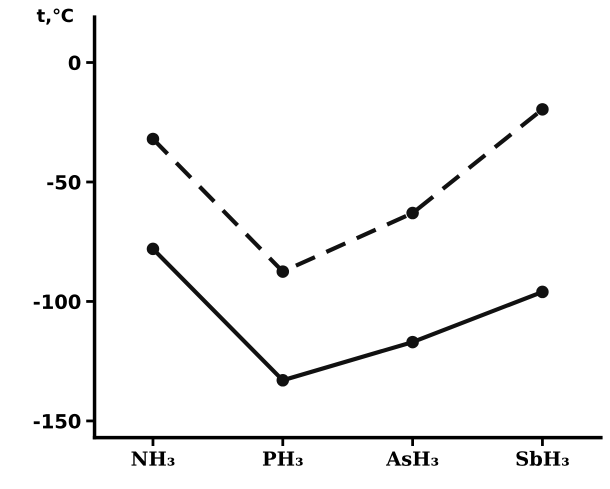 The width and height of the screenshot is (610, 489). Describe the element at coordinates (63, 182) in the screenshot. I see `y-tick-label: -50` at that location.